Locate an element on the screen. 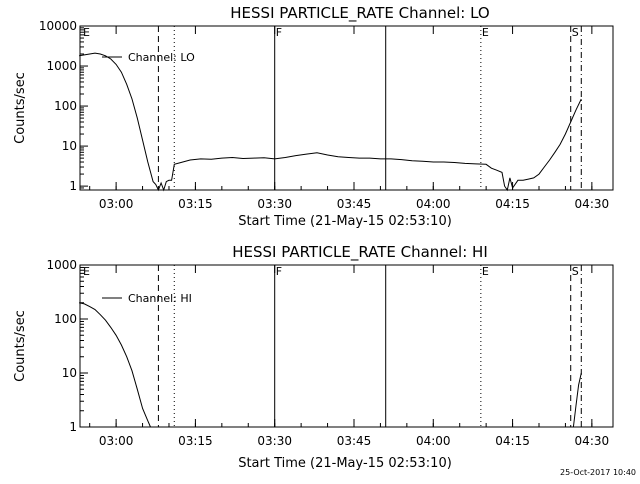  y-tick-label: 10000 is located at coordinates (58, 26).